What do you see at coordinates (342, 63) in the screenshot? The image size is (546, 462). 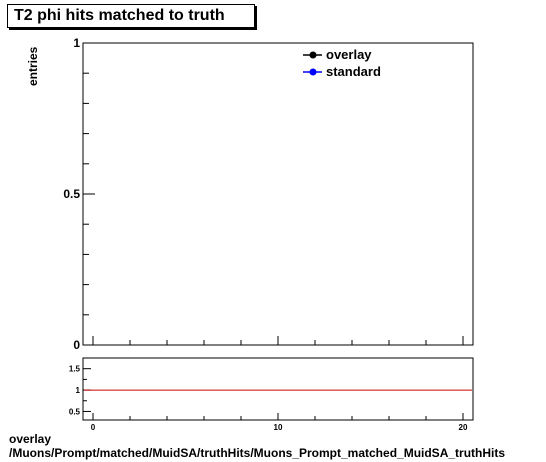 I see `legend: overlay standard` at bounding box center [342, 63].